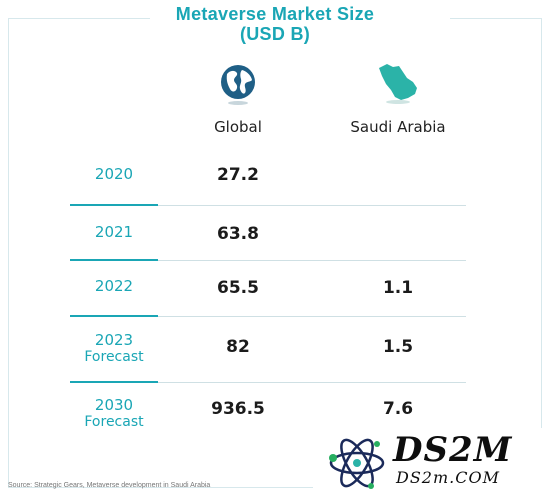 This screenshot has height=496, width=550. What do you see at coordinates (114, 405) in the screenshot?
I see `row-year: 2030` at bounding box center [114, 405].